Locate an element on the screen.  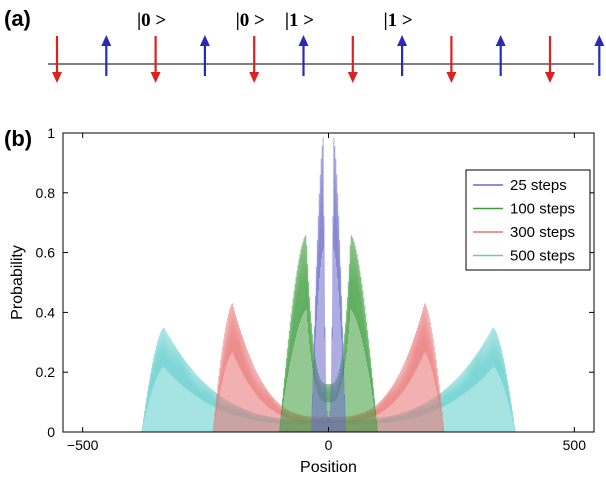
legend-label: 500 steps is located at coordinates (542, 256).